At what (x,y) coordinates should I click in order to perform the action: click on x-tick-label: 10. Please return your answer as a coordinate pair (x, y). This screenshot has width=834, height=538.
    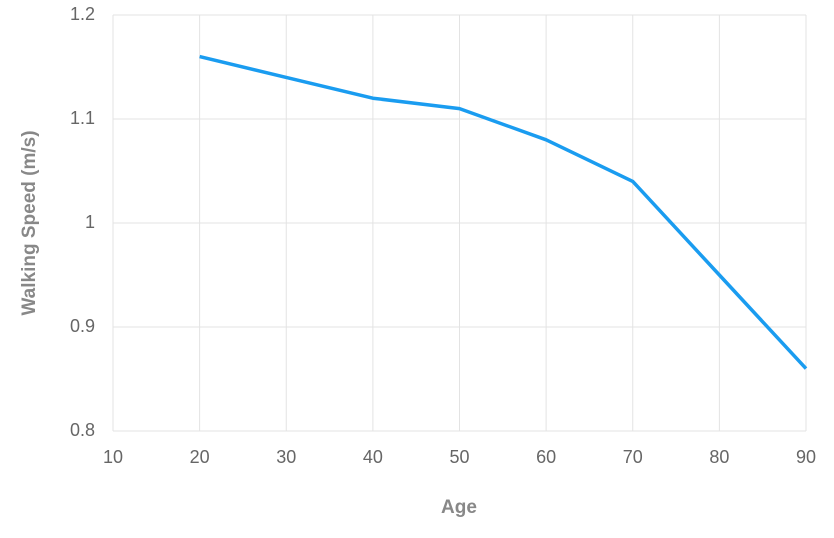
    Looking at the image, I should click on (113, 457).